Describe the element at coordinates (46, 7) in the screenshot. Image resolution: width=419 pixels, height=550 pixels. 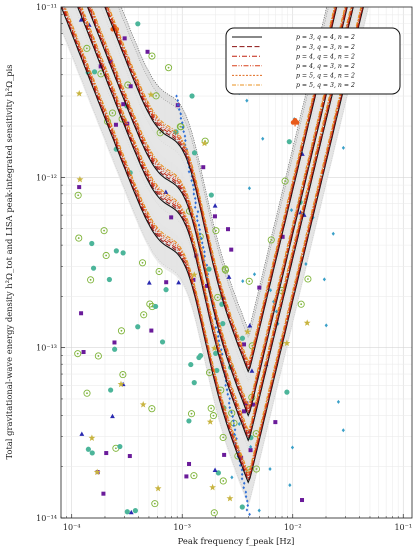
I see `y-tick-label: 10⁻¹¹` at that location.